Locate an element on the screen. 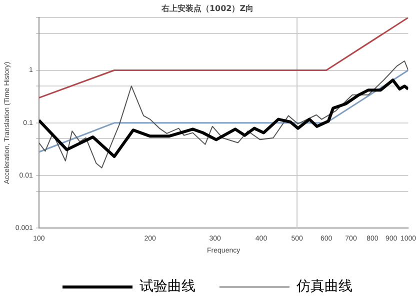 The height and width of the screenshot is (308, 419). legend-label: 仿真曲线 is located at coordinates (324, 286).